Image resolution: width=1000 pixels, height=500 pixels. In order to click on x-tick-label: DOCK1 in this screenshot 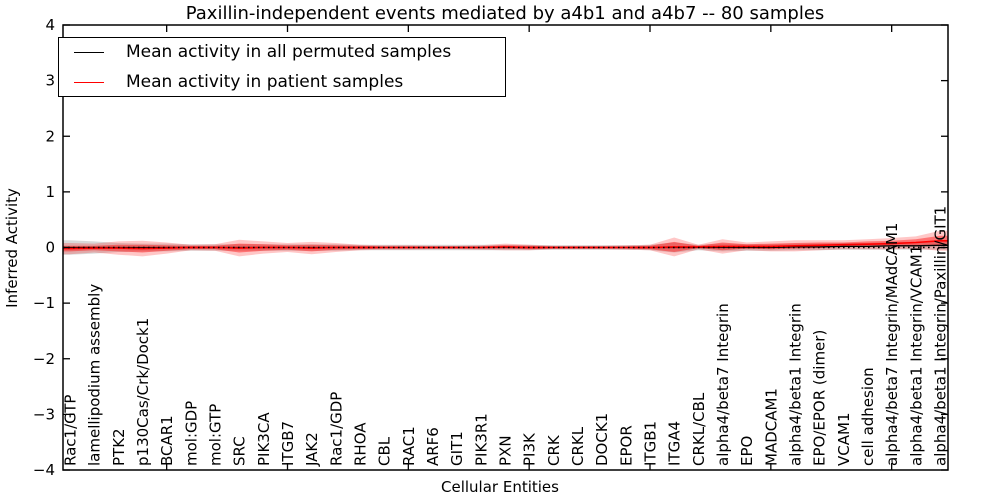, I will do `click(602, 439)`.